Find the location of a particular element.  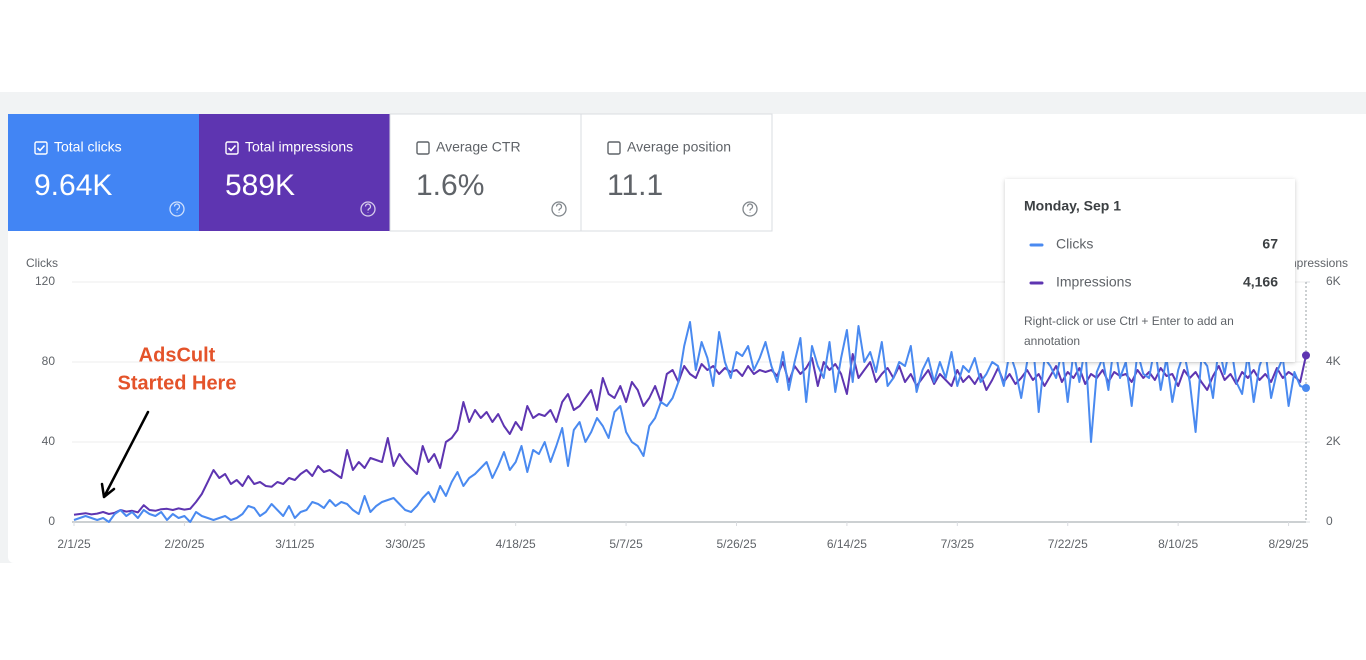

x-tick-label: 5/26/25 is located at coordinates (736, 544).